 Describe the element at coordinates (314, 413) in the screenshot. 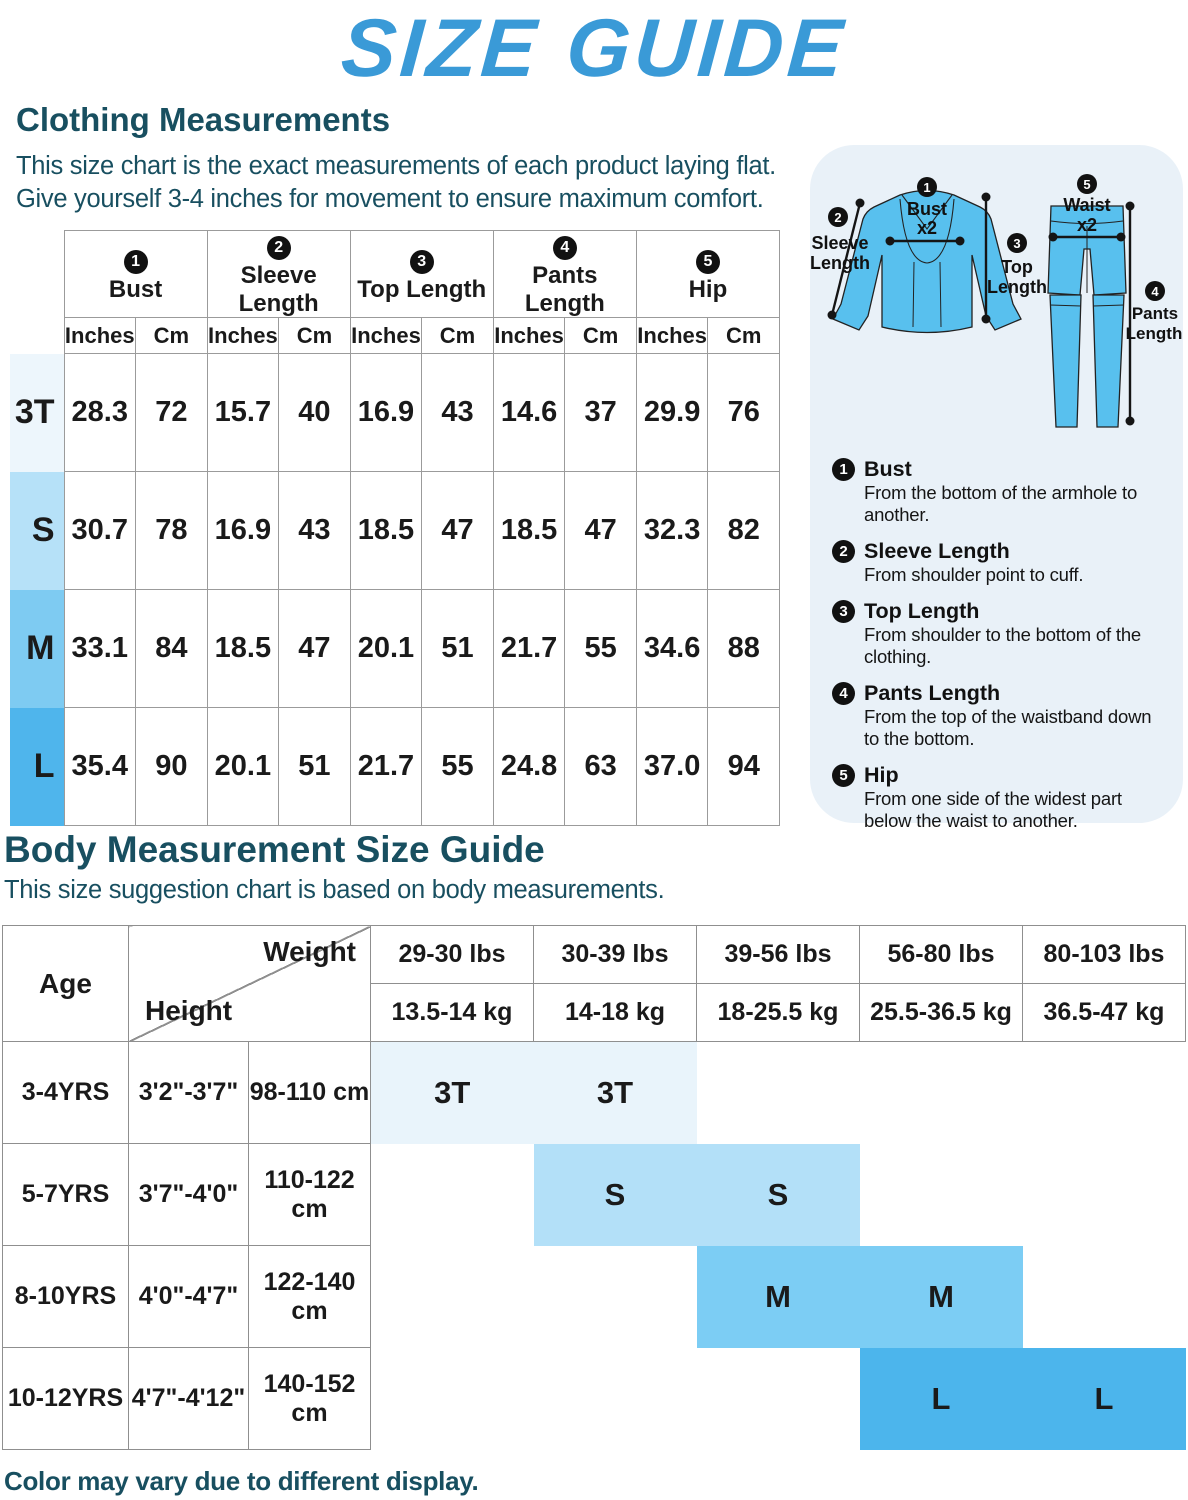

I see `measurement-cell: 40` at that location.